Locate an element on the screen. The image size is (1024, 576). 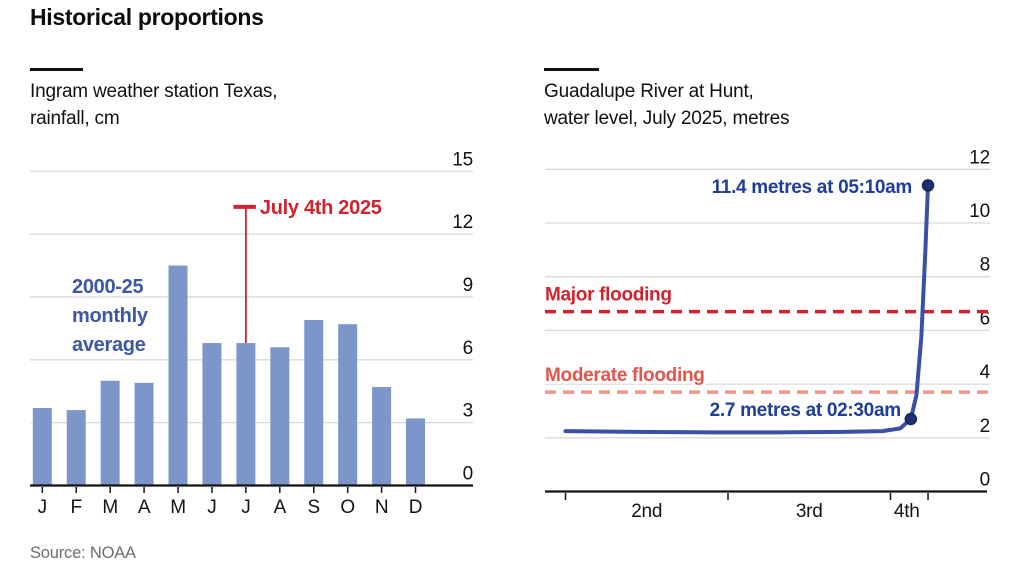
y-axis-tick-label: 3 is located at coordinates (468, 411).